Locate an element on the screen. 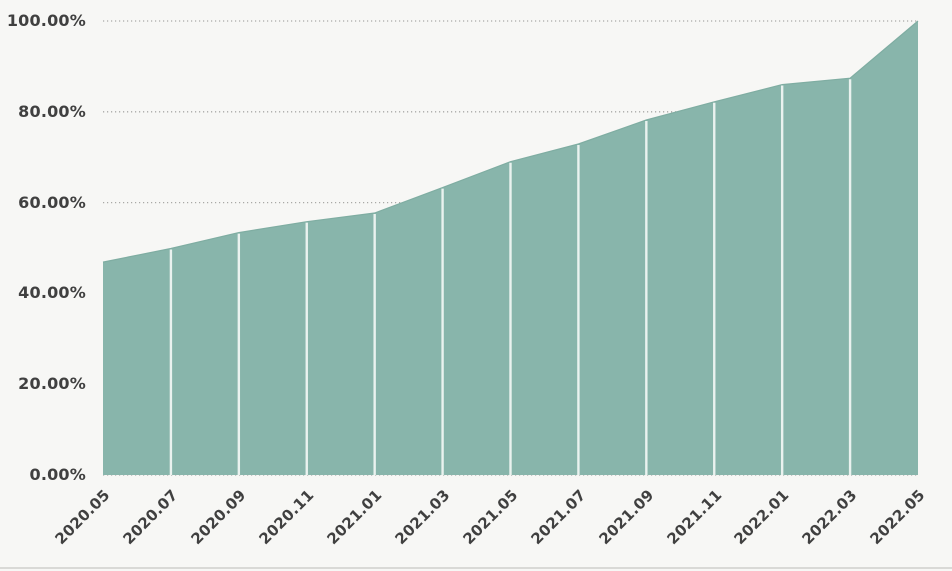 This screenshot has width=952, height=571. y-axis-label: 0.00% is located at coordinates (57, 474).